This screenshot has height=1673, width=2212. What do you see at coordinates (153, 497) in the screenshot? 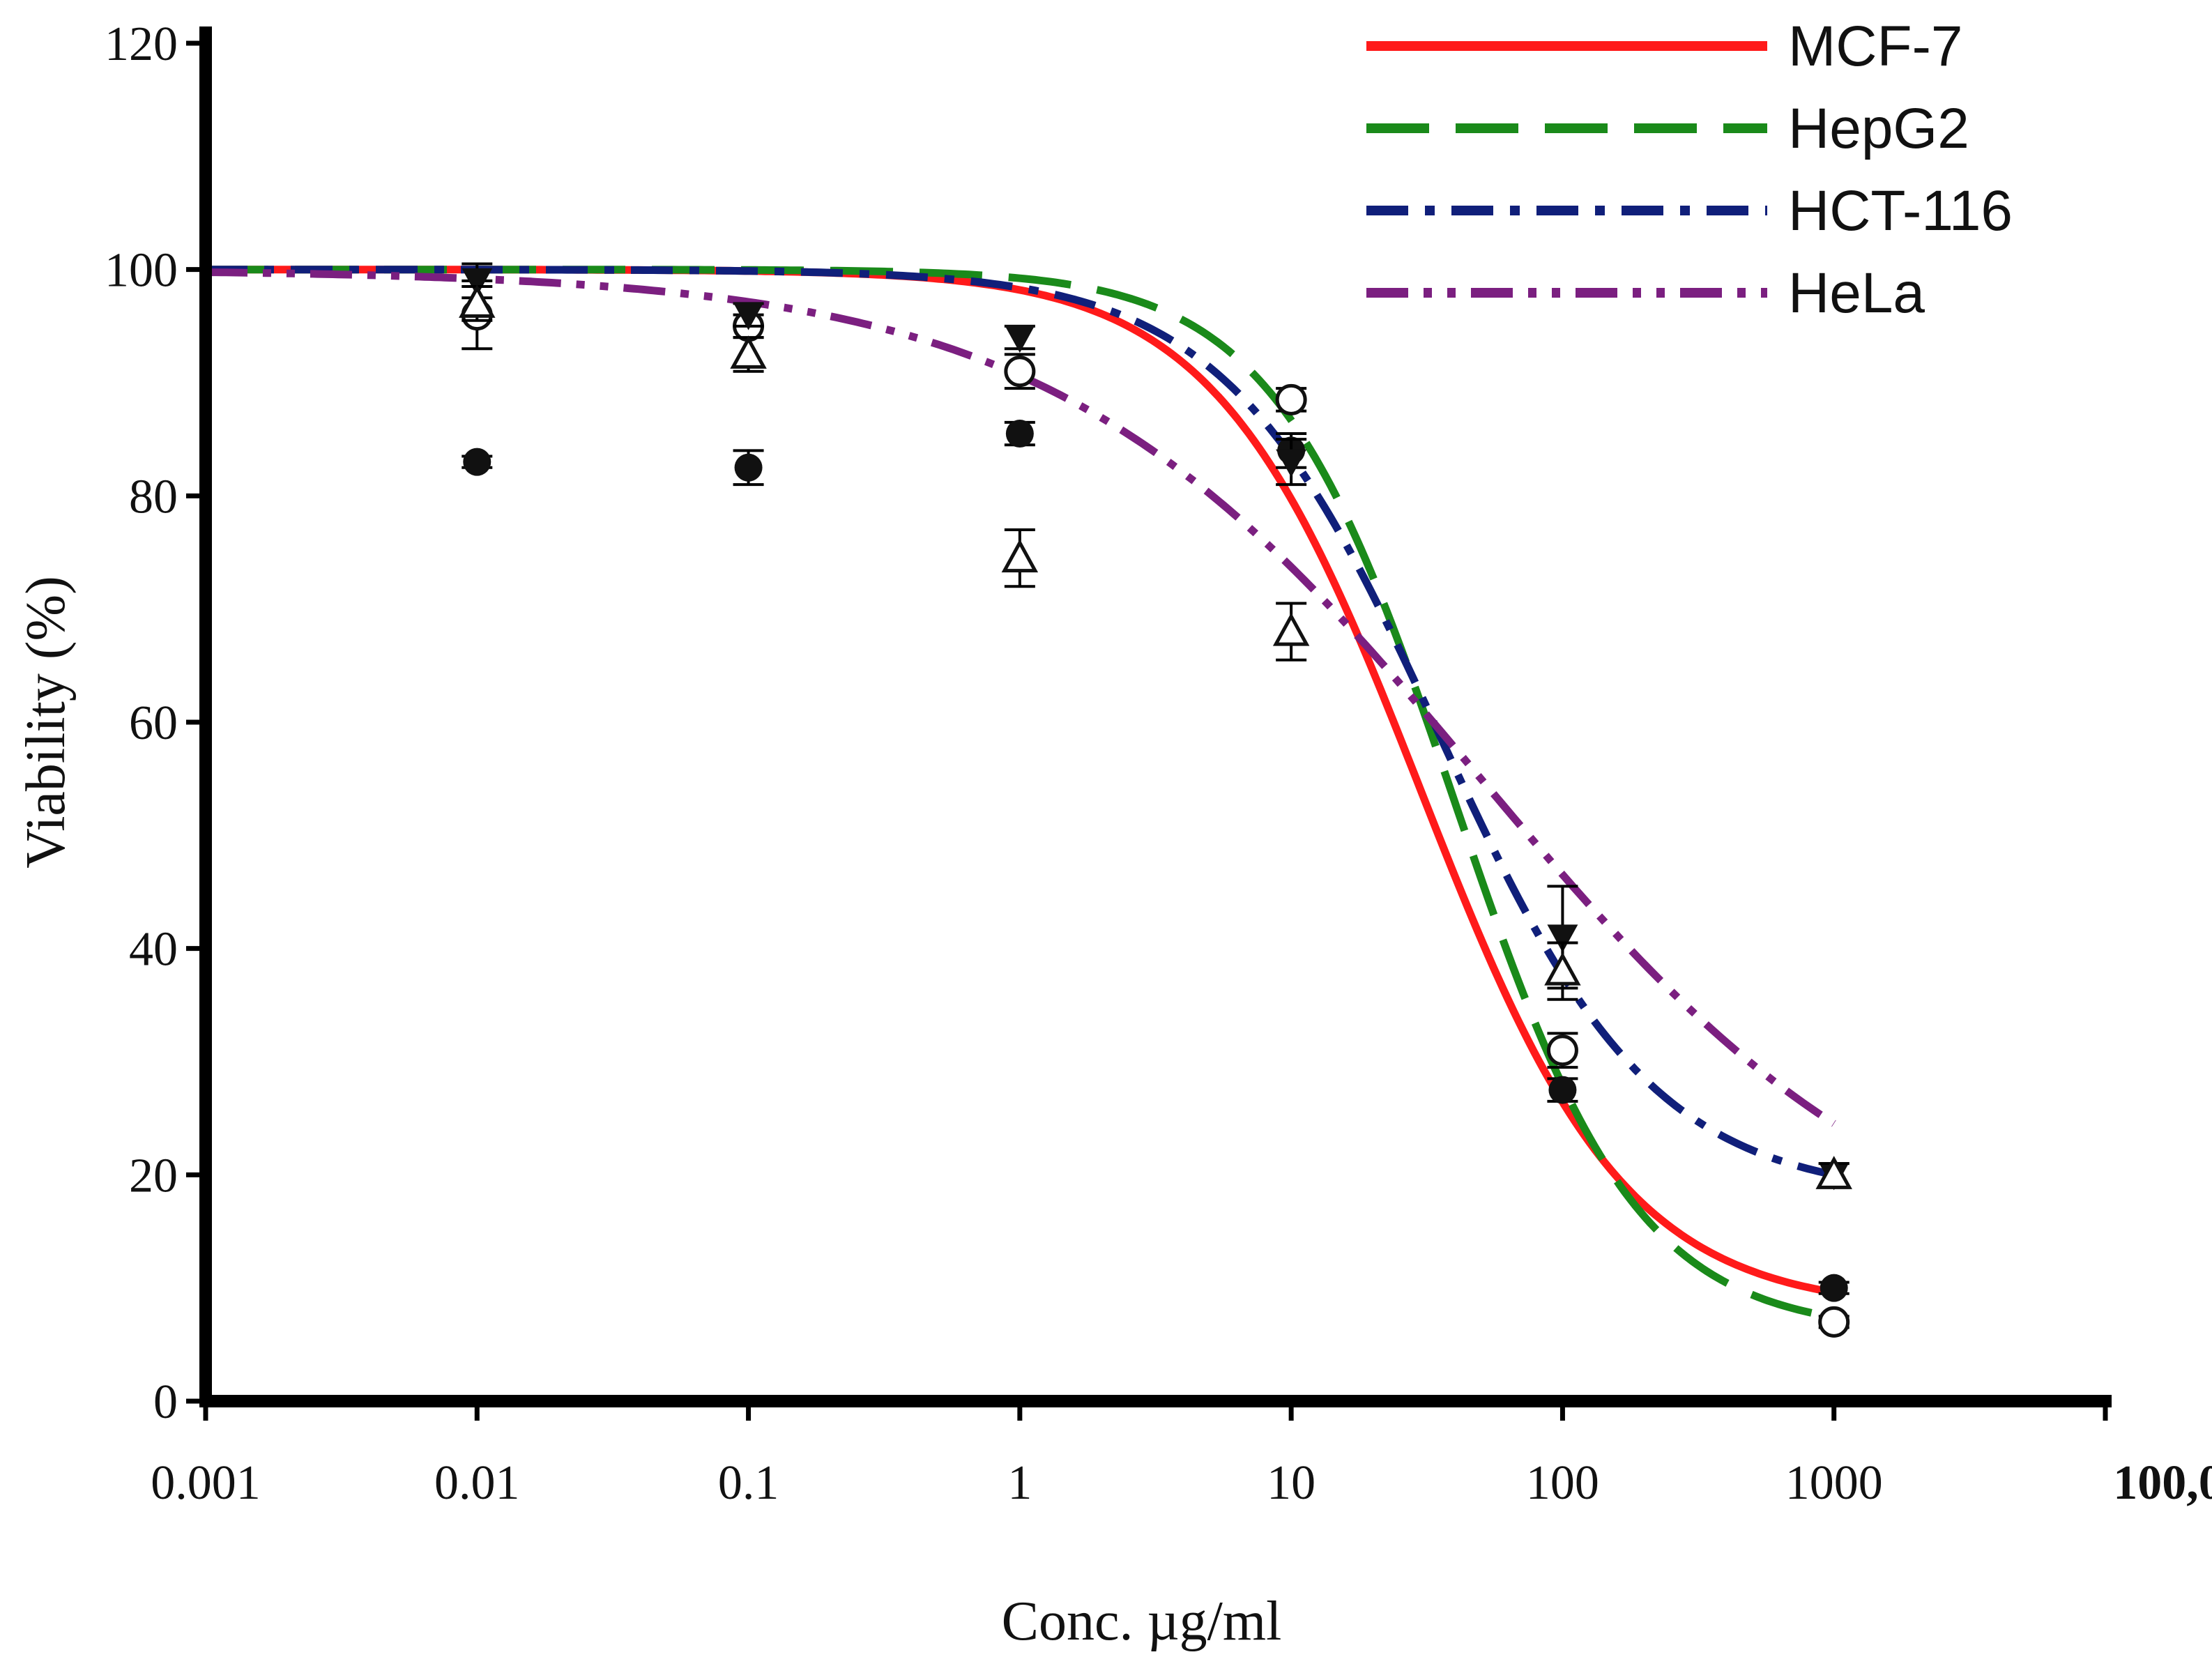
I see `y-tick-label-80: 80` at bounding box center [153, 497].